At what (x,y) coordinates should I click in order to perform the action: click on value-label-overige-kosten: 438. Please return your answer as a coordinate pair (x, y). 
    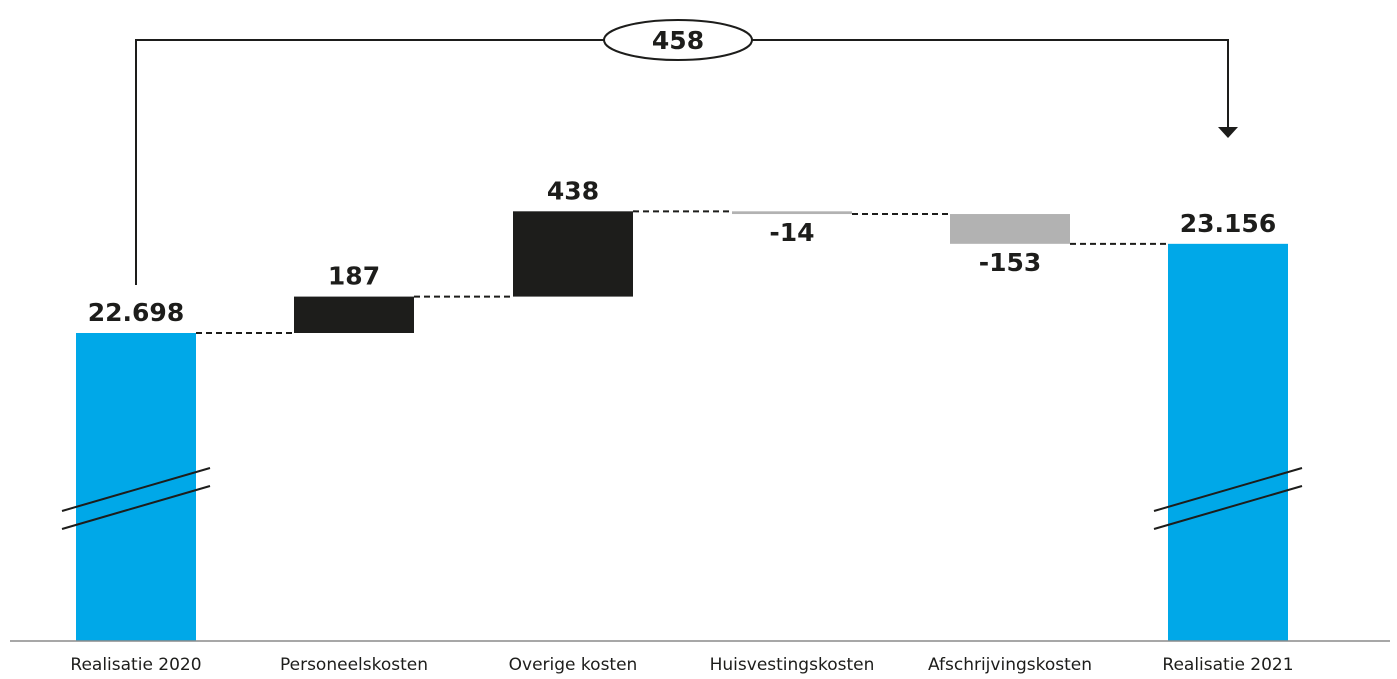
    Looking at the image, I should click on (573, 190).